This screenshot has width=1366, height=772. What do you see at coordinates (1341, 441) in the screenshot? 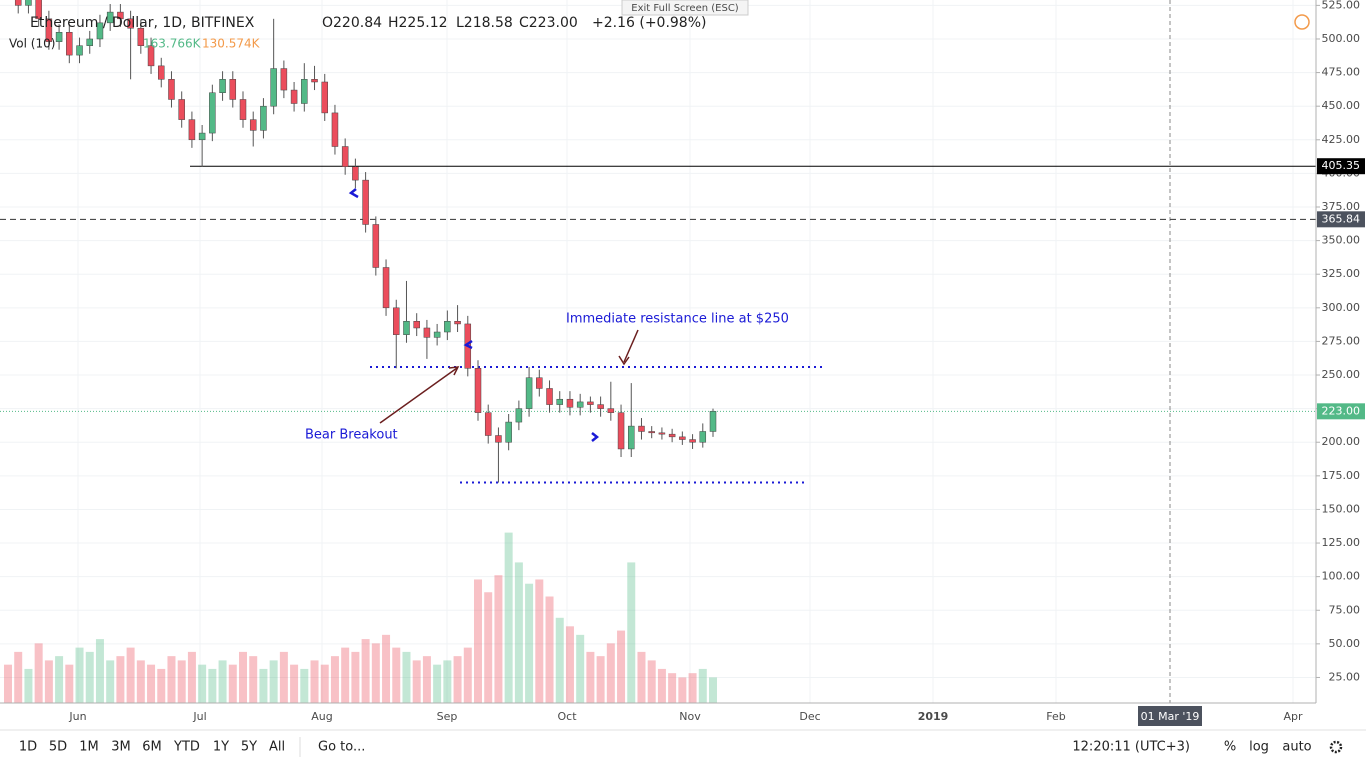
I see `y-tick-label: 200.00` at bounding box center [1341, 441].